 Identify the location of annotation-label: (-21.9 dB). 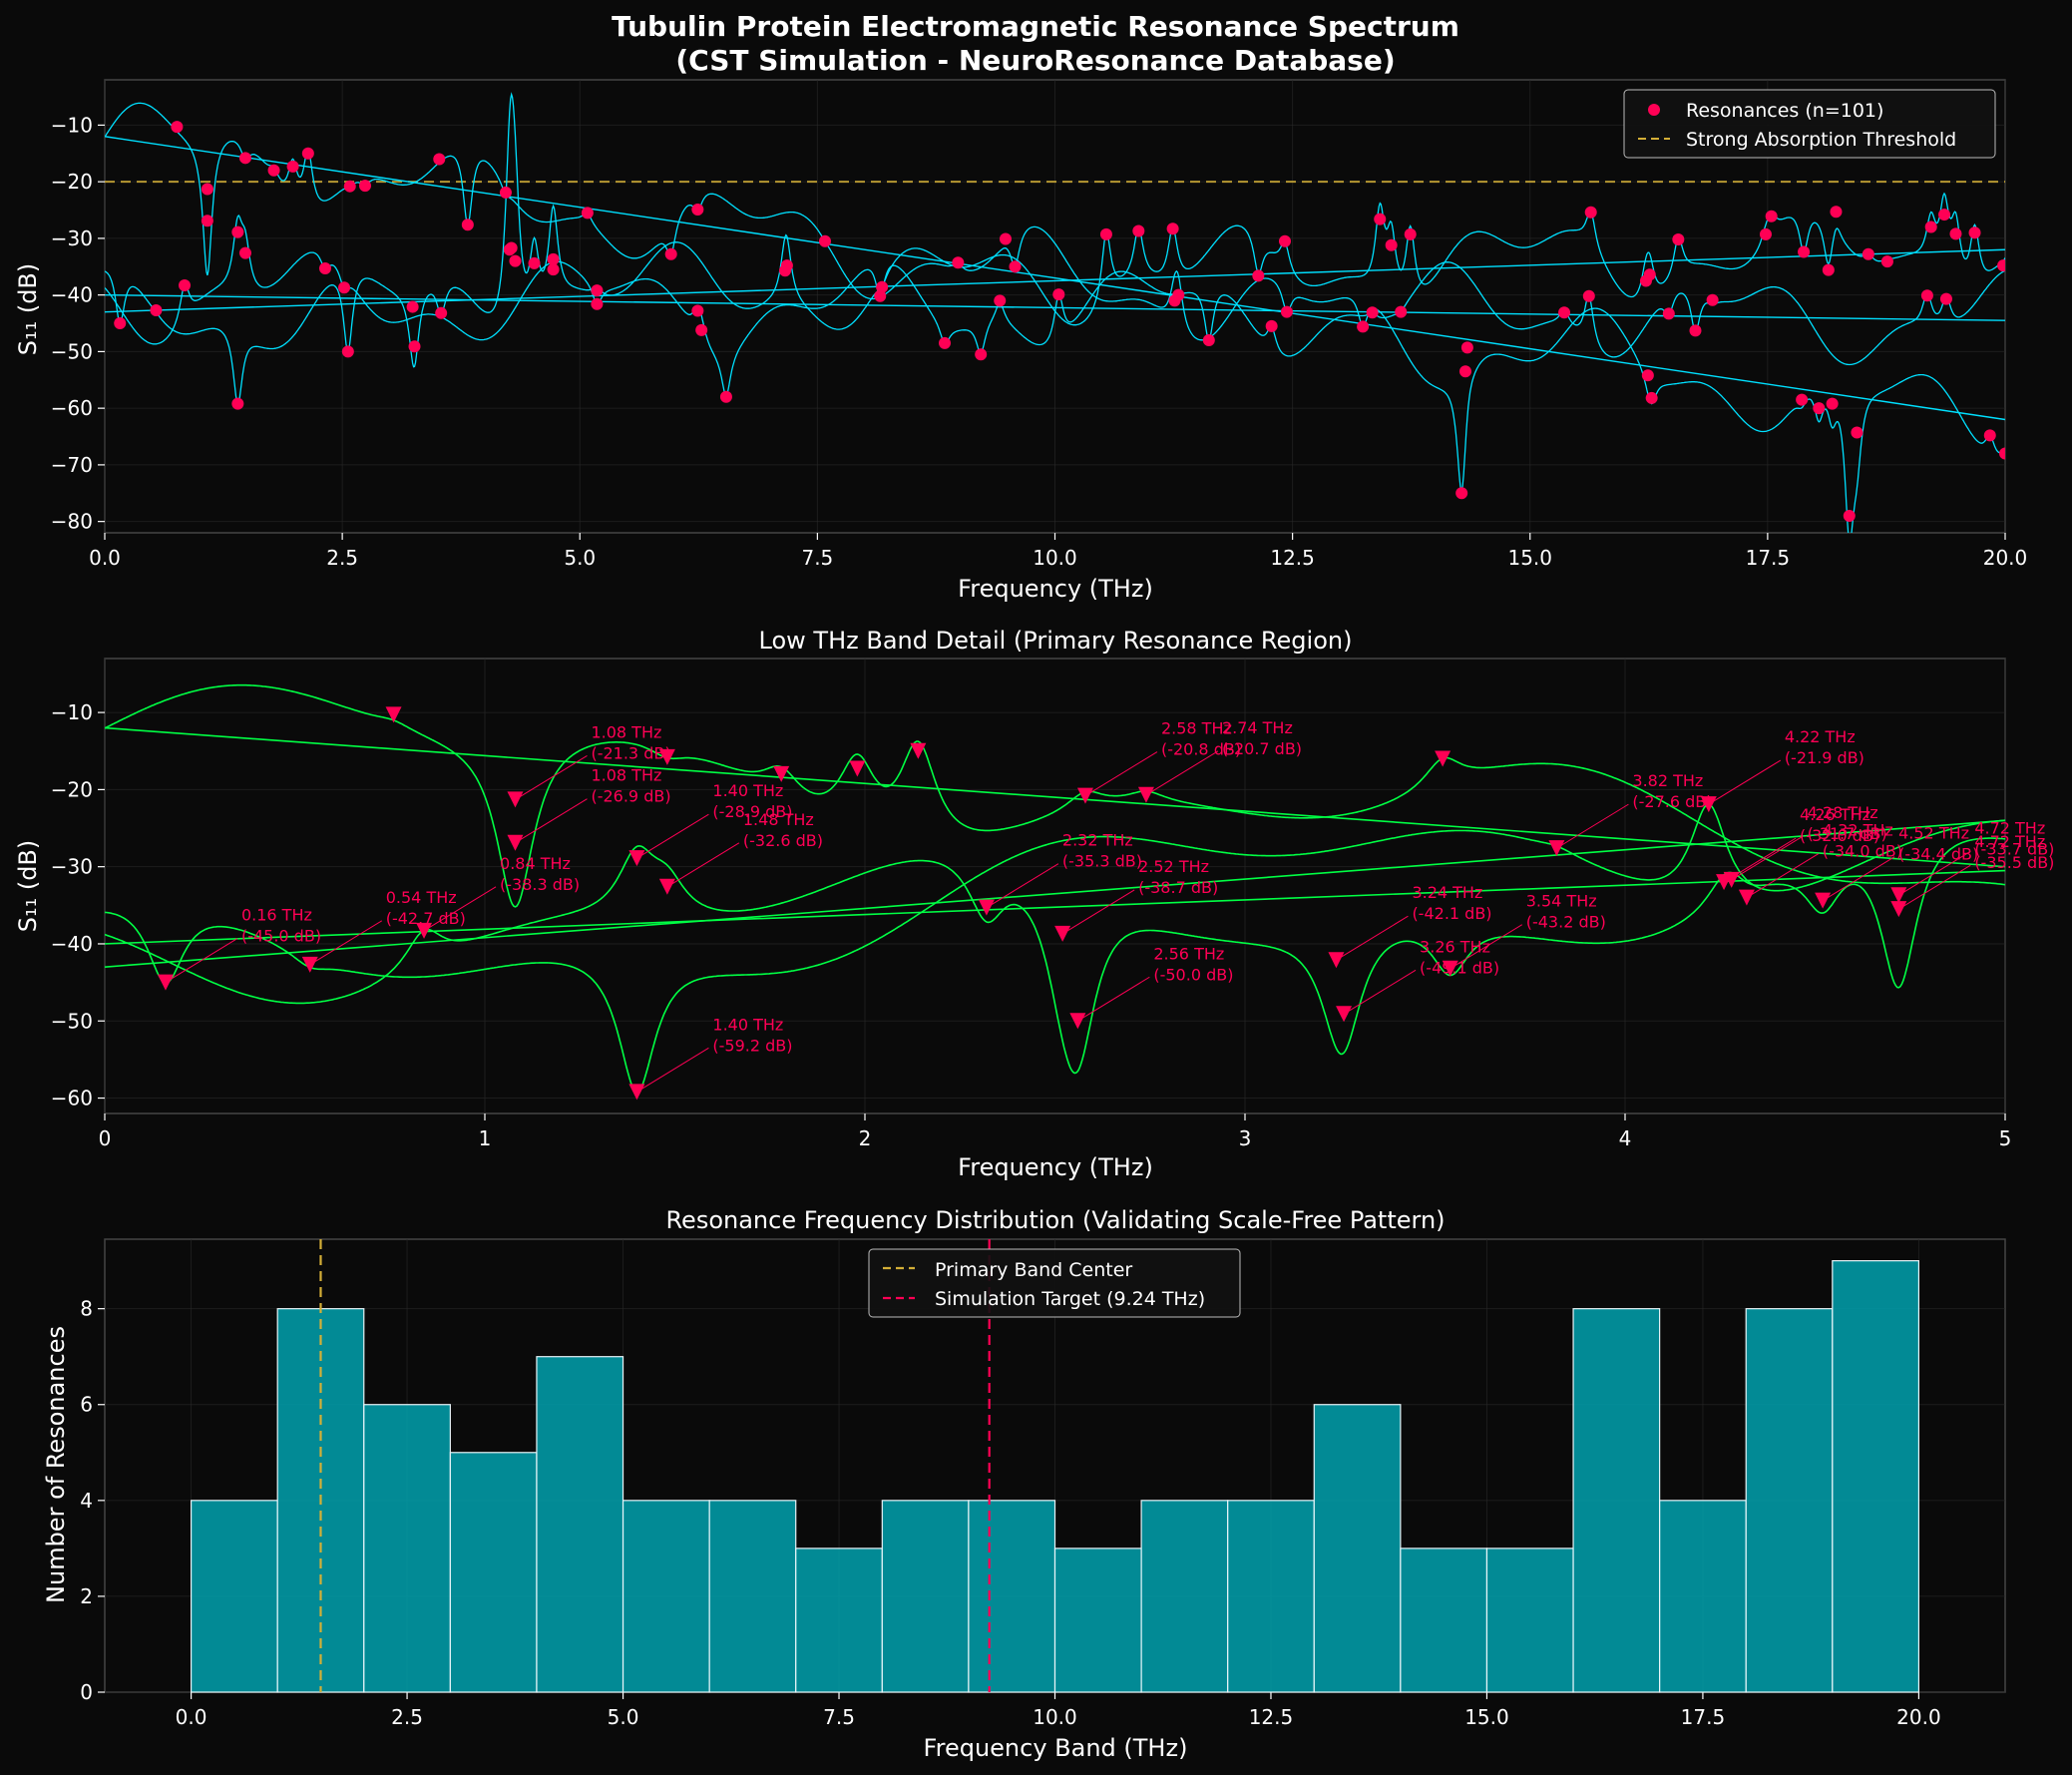
(1825, 757).